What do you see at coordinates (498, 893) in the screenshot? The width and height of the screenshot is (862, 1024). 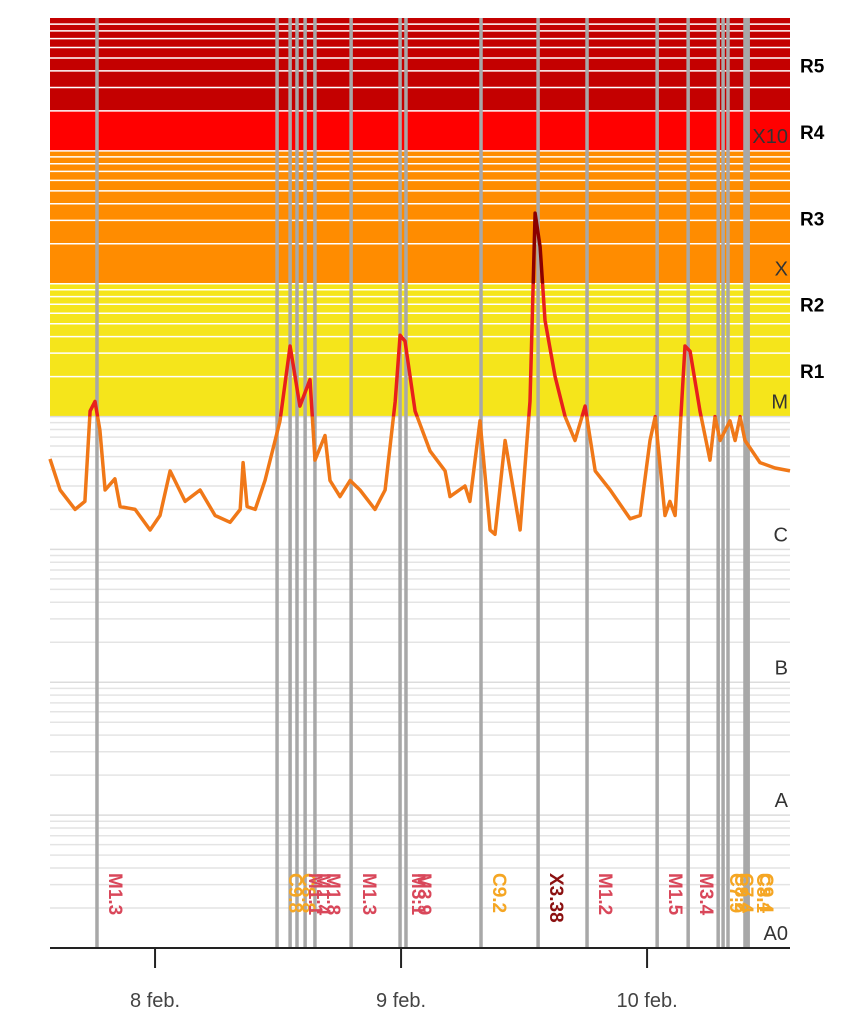 I see `flare-label: C9.2` at bounding box center [498, 893].